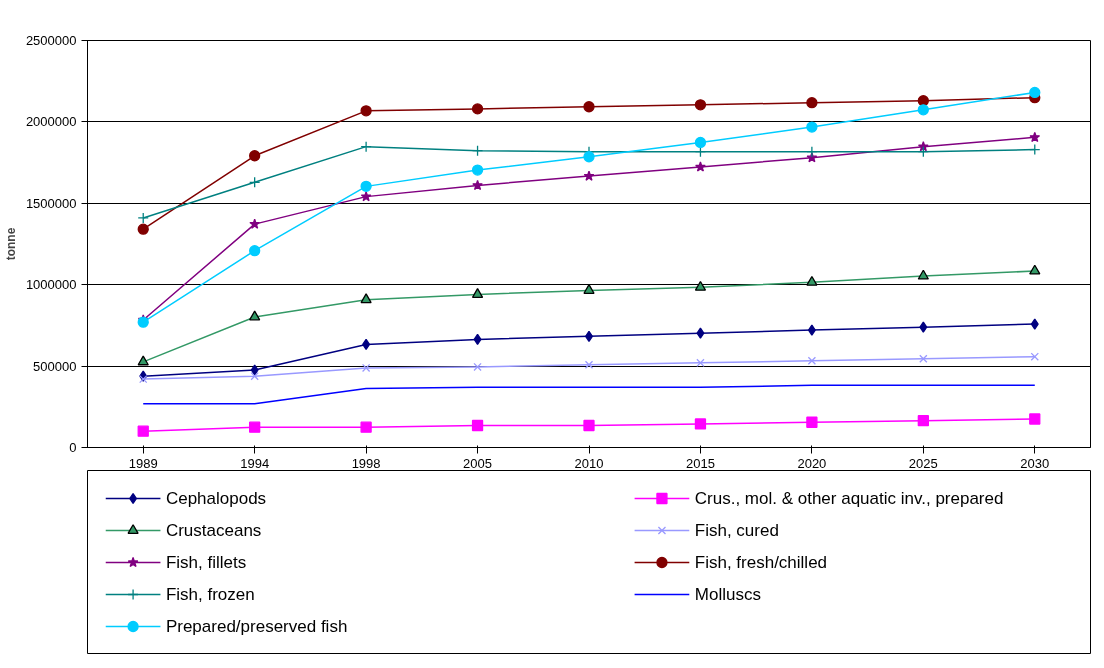  Describe the element at coordinates (55, 366) in the screenshot. I see `y-tick-label: 500000` at that location.